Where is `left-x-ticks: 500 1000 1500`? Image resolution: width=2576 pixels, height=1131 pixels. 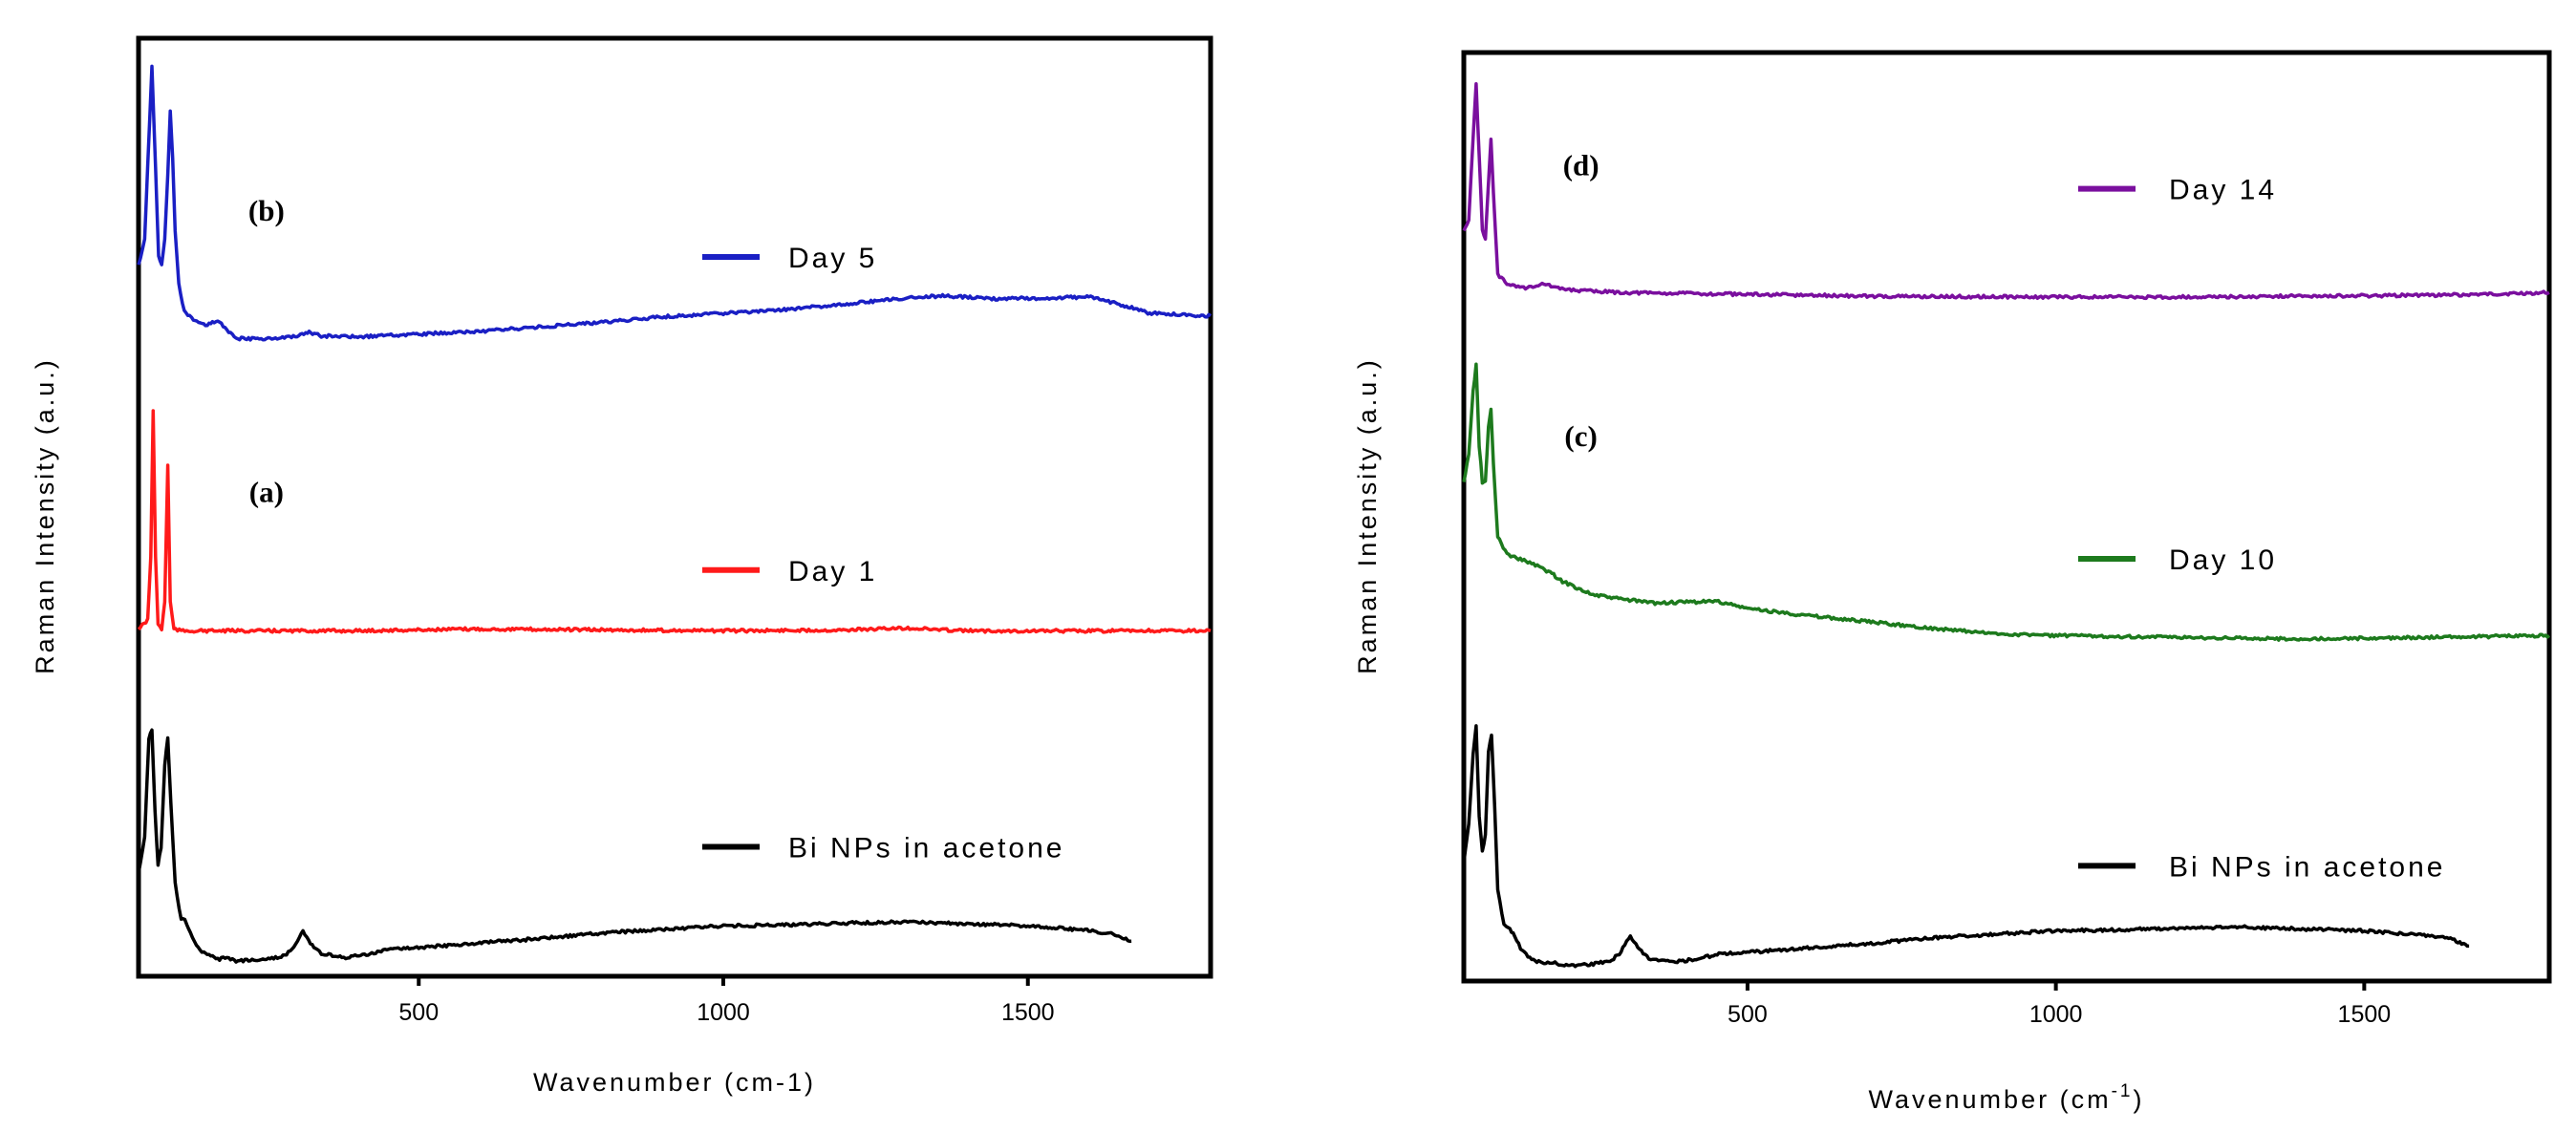 left-x-ticks: 500 1000 1500 is located at coordinates (726, 1001).